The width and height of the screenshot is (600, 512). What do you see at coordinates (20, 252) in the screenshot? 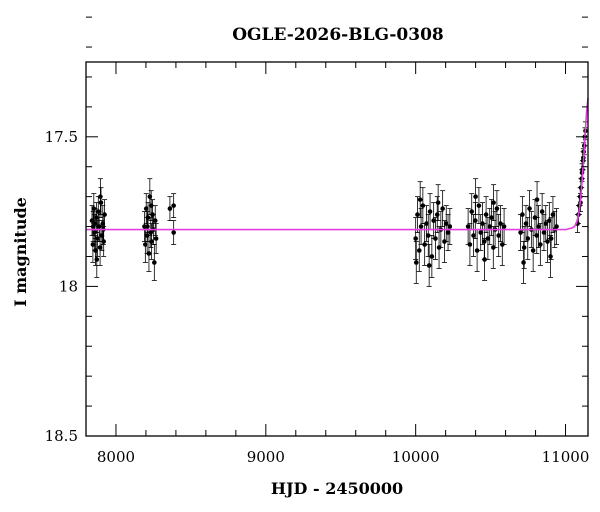
I see `y-axis-label: I magnitude` at bounding box center [20, 252].